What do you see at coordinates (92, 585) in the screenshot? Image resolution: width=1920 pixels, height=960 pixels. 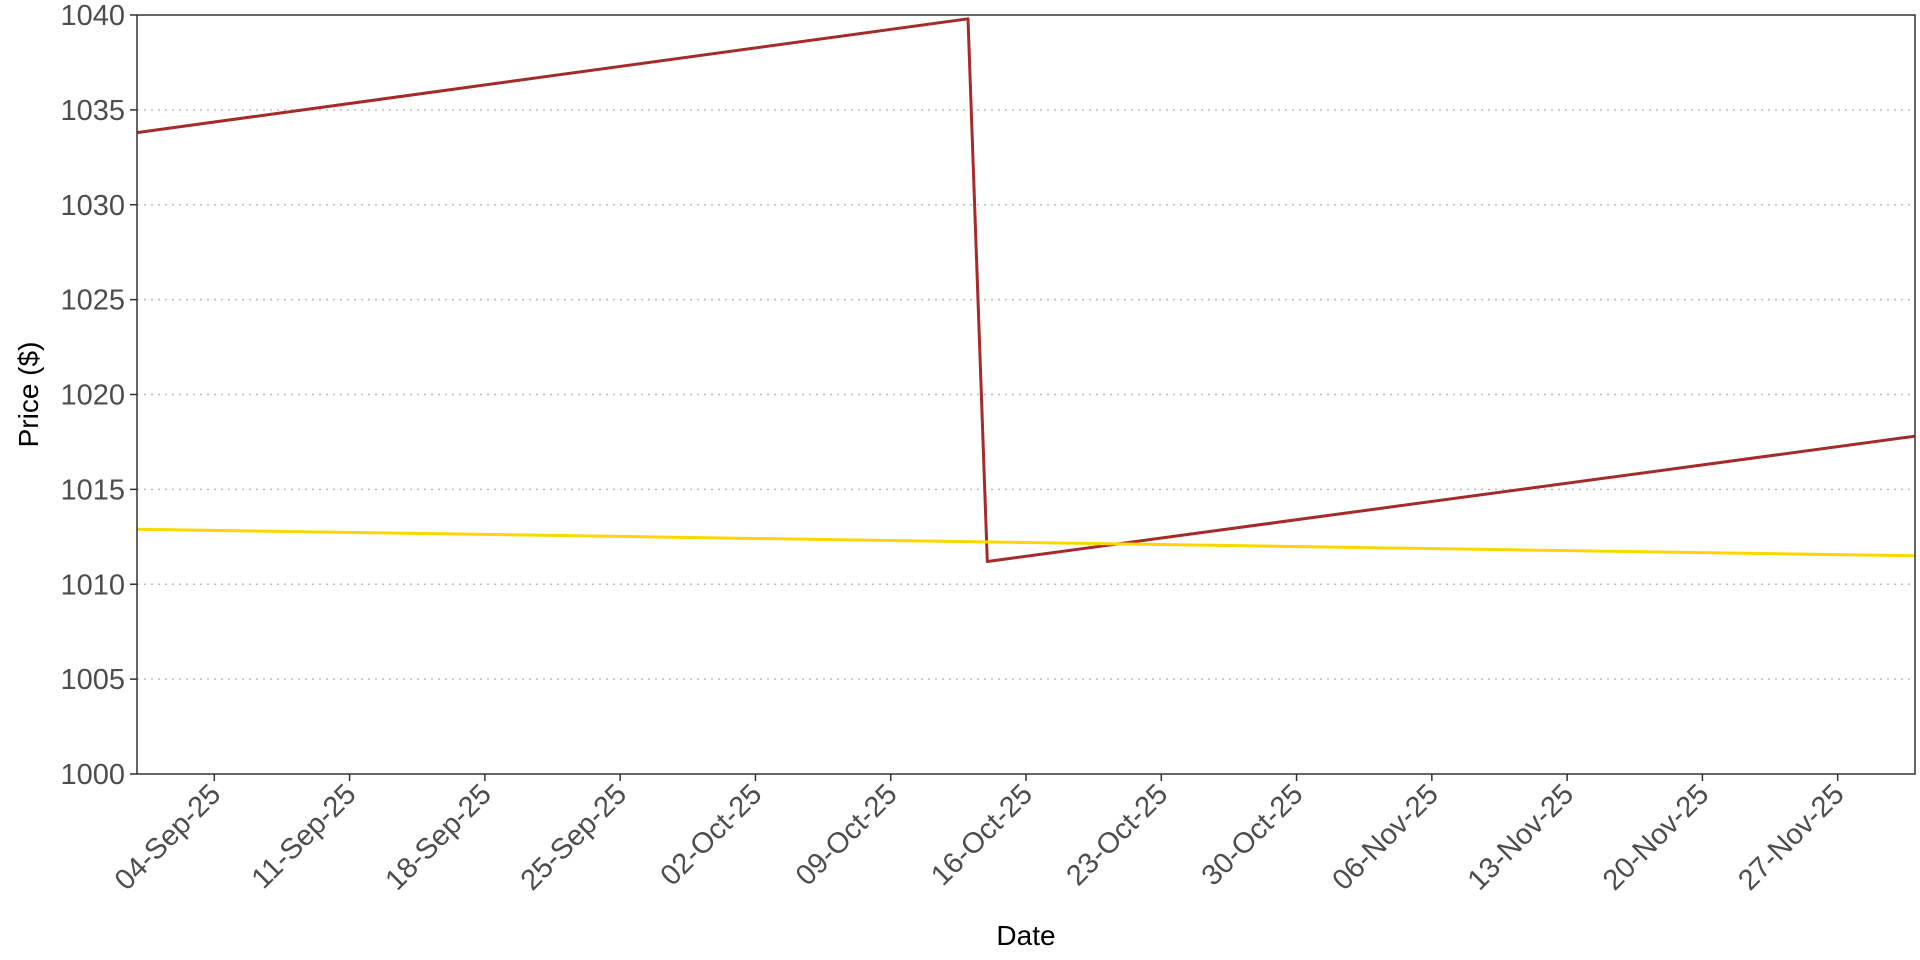 I see `y-tick-label: 1010` at bounding box center [92, 585].